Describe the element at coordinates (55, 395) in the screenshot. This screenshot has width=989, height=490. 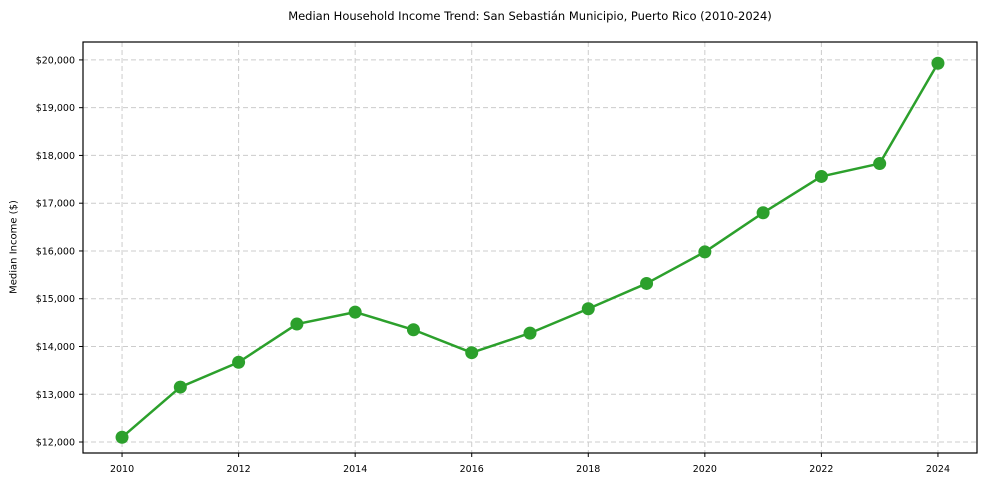
I see `y-tick-label: $13,000` at that location.